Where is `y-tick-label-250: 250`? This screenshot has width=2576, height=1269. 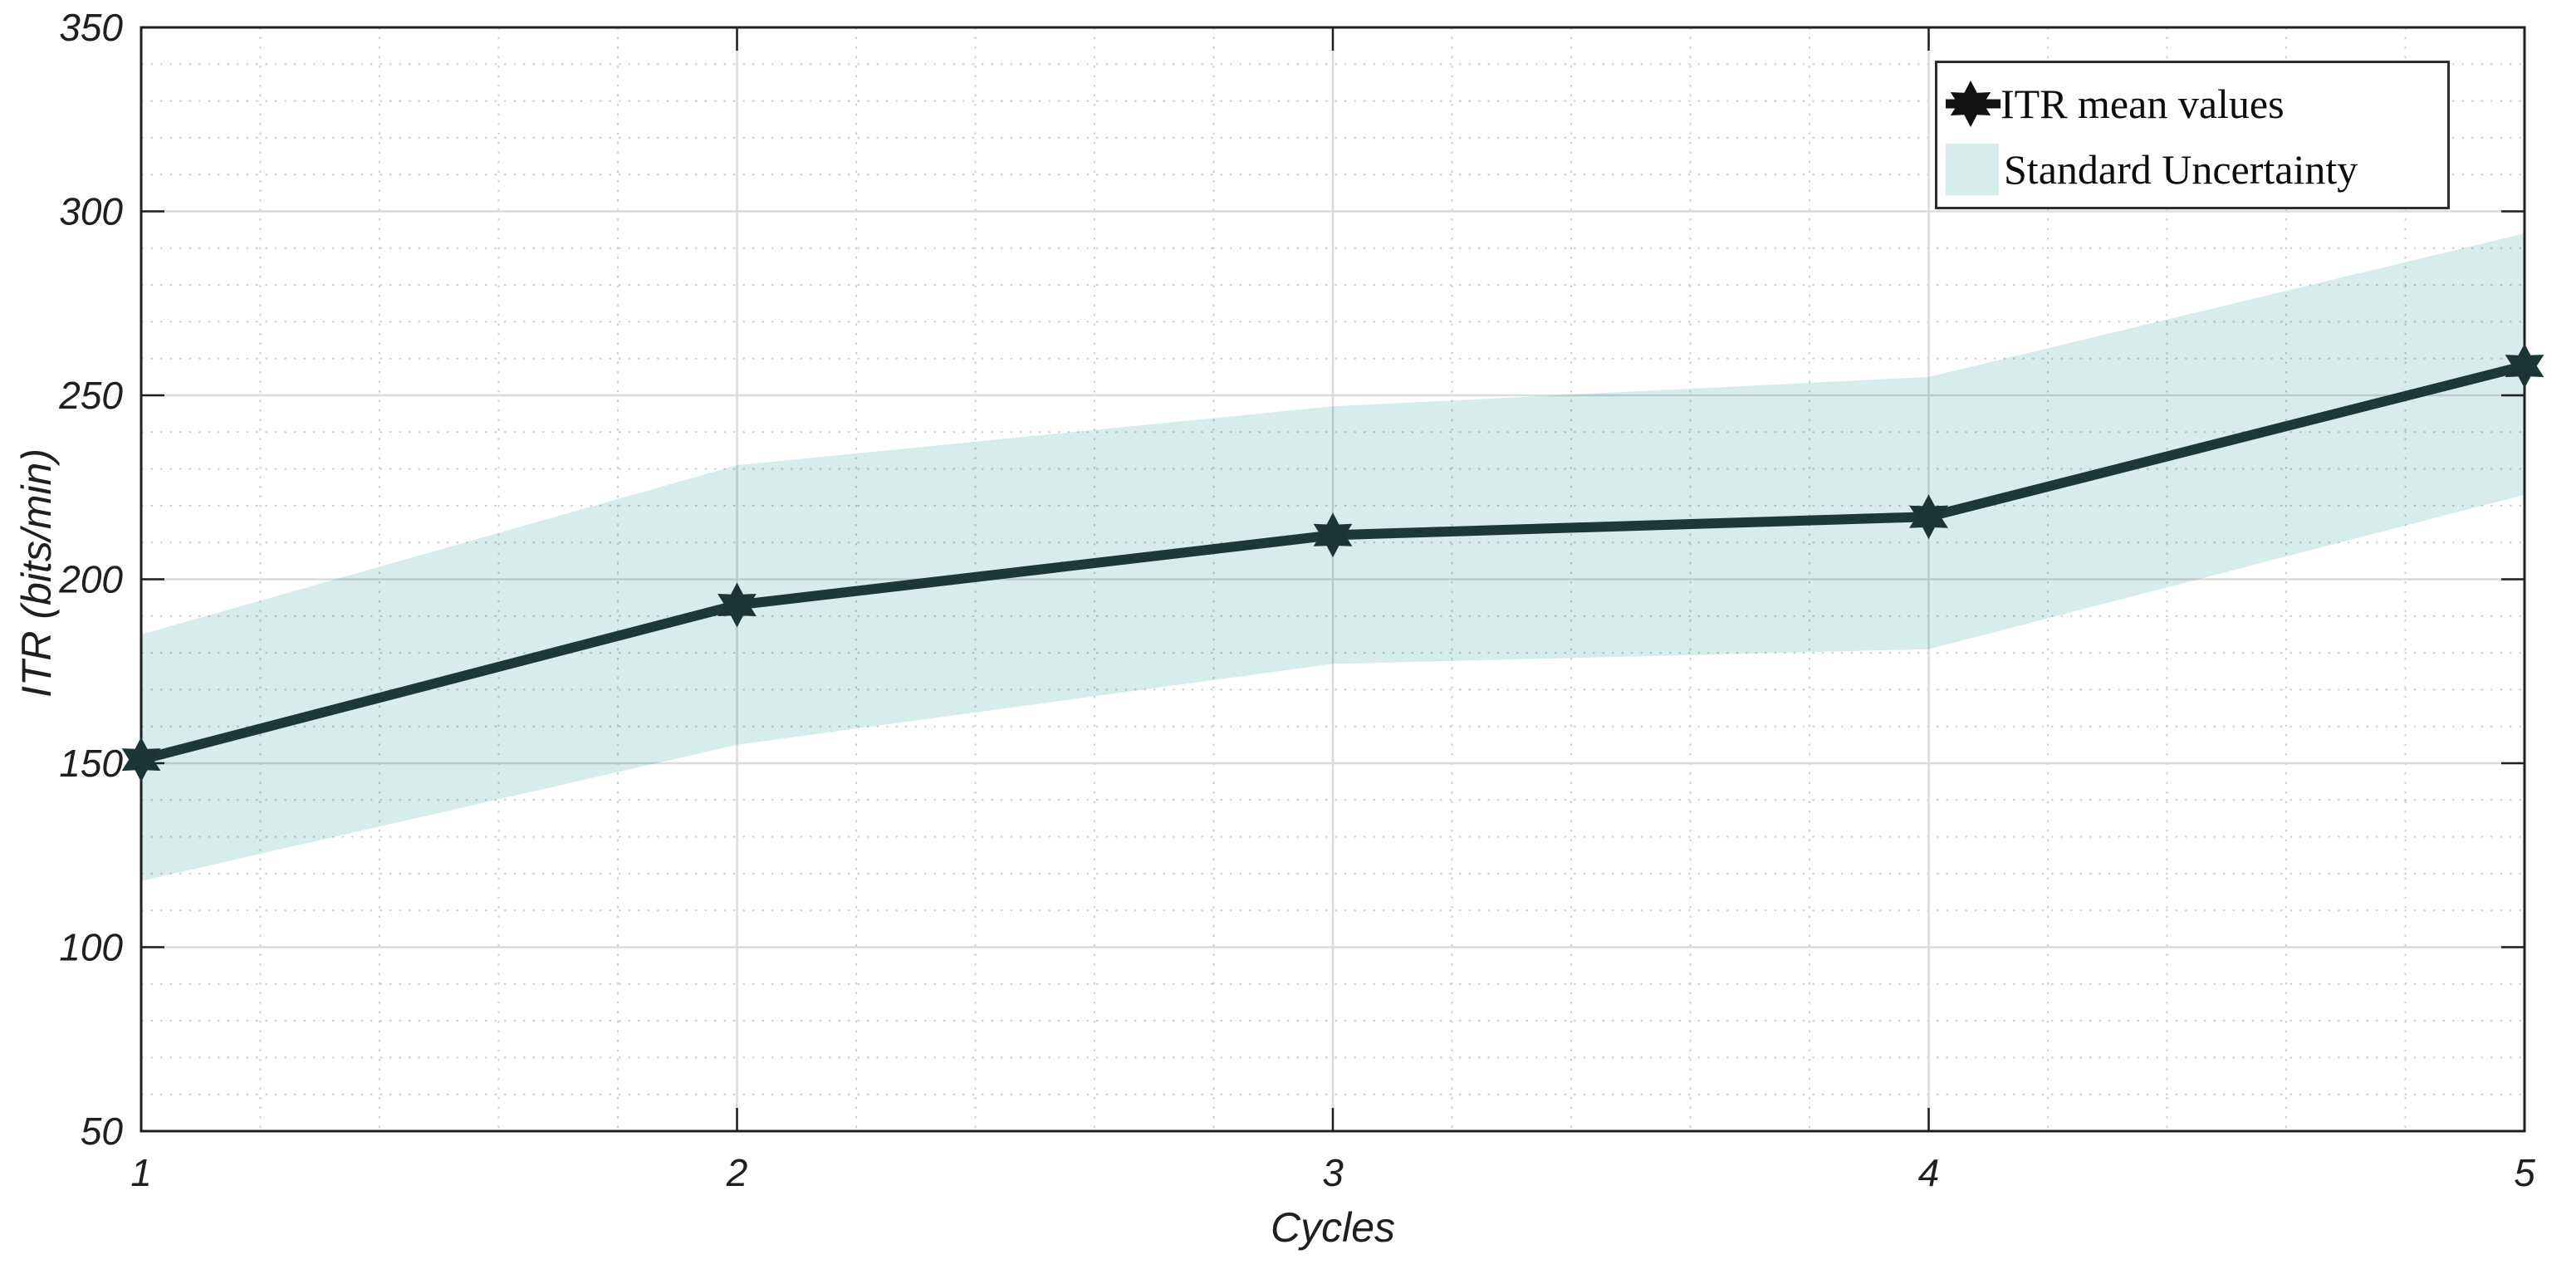
y-tick-label-250: 250 is located at coordinates (91, 395).